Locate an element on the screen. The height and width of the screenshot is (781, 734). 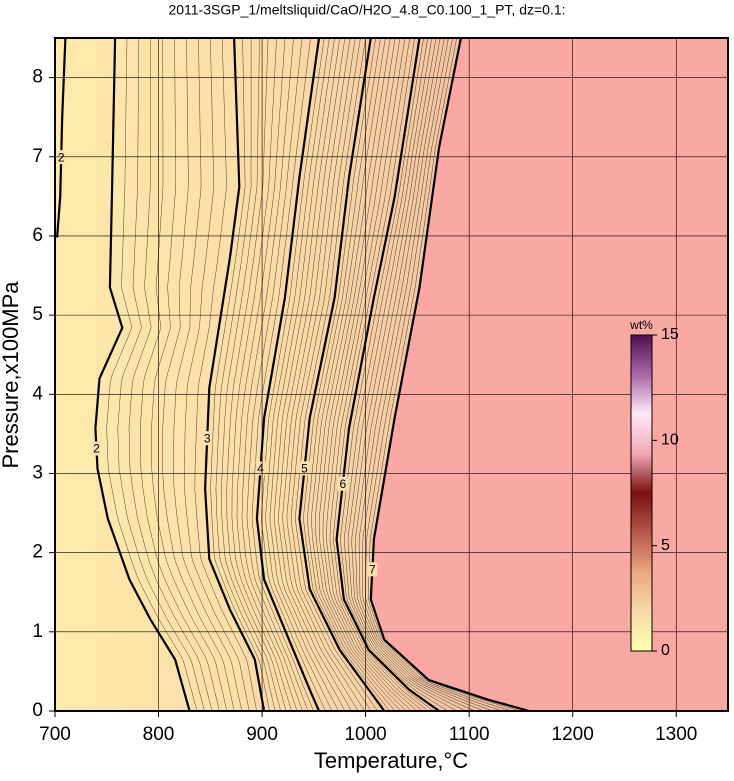
colorbar-tick-label: 10 is located at coordinates (670, 440).